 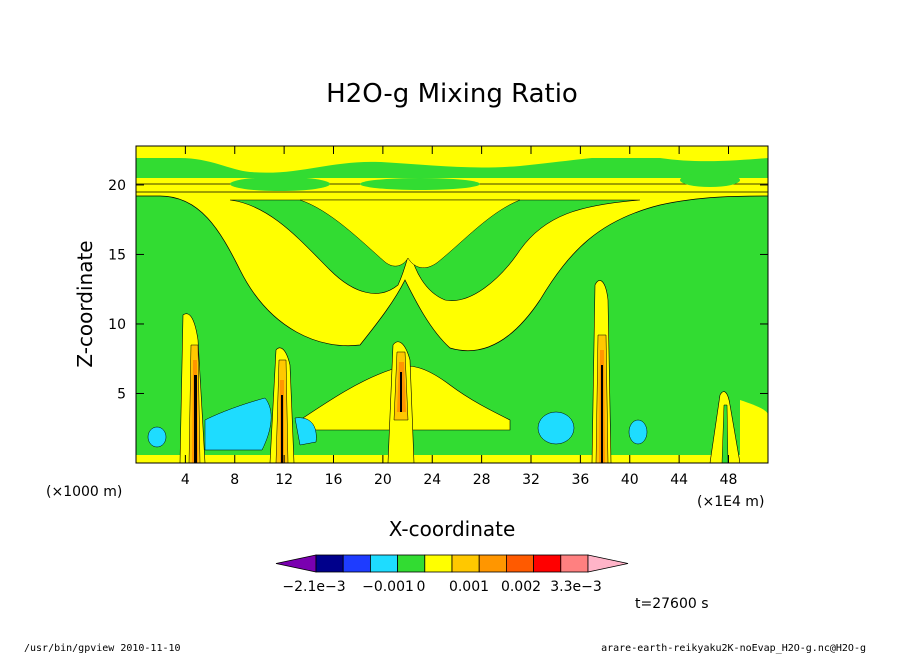 I want to click on x-tick-label: 12, so click(x=284, y=480).